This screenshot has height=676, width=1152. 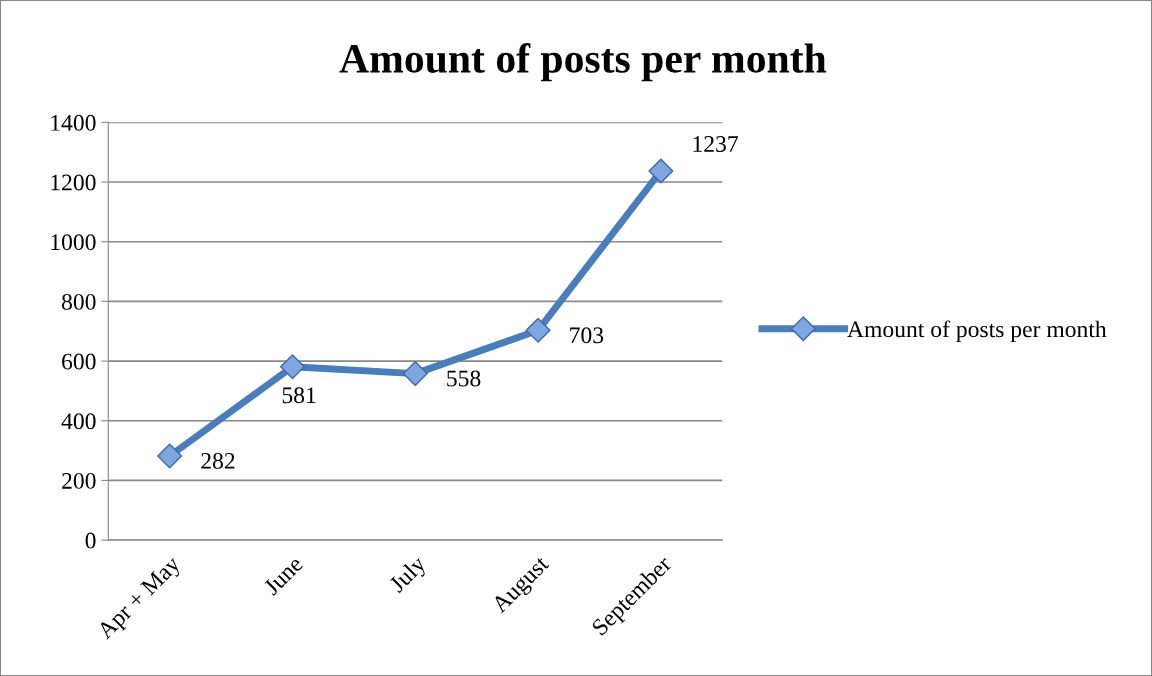 I want to click on data-label: 558, so click(x=464, y=378).